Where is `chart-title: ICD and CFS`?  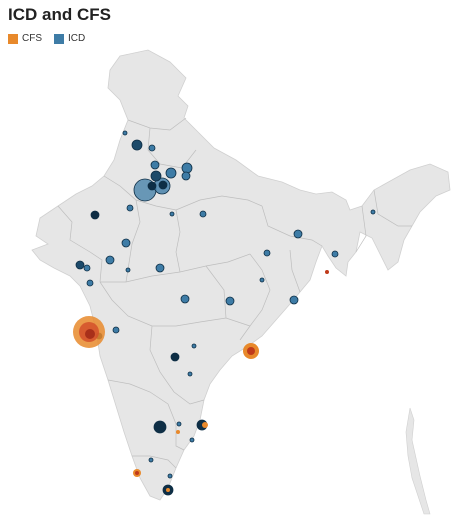
chart-title: ICD and CFS is located at coordinates (59, 14).